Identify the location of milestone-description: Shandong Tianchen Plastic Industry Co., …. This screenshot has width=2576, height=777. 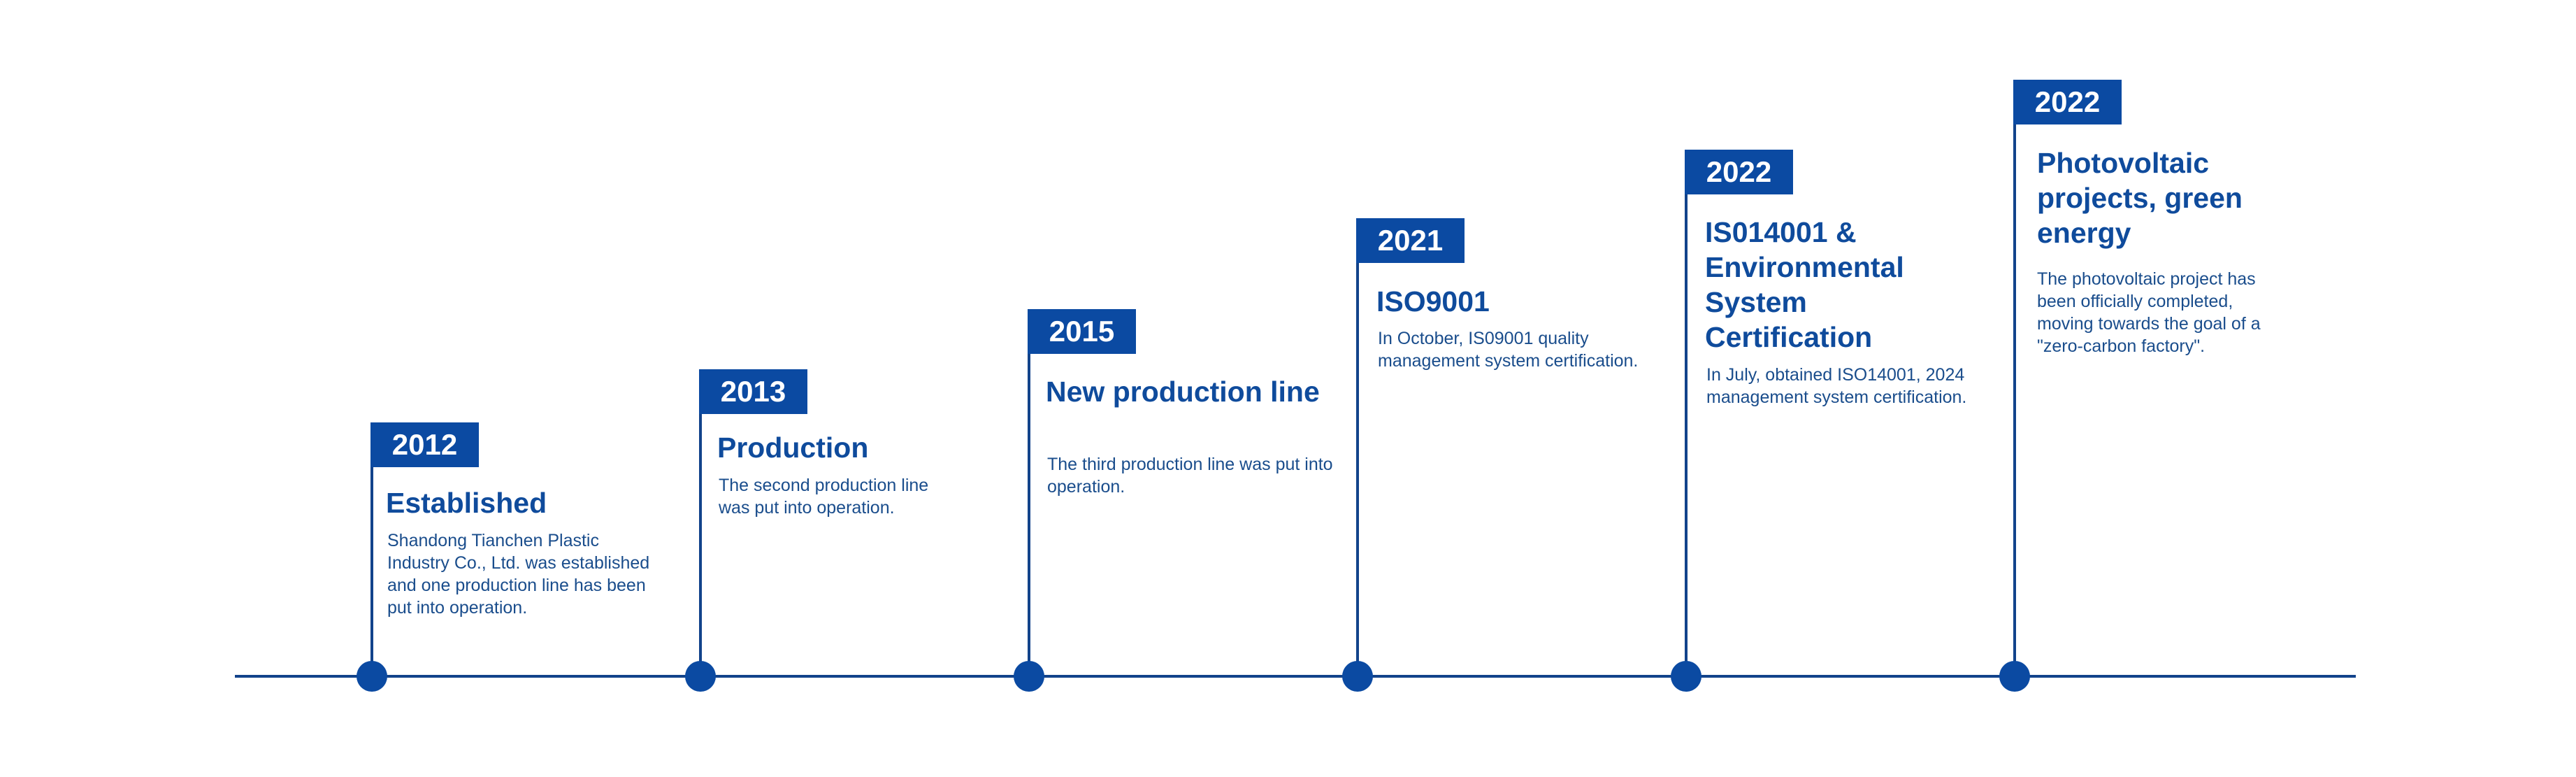
(518, 574).